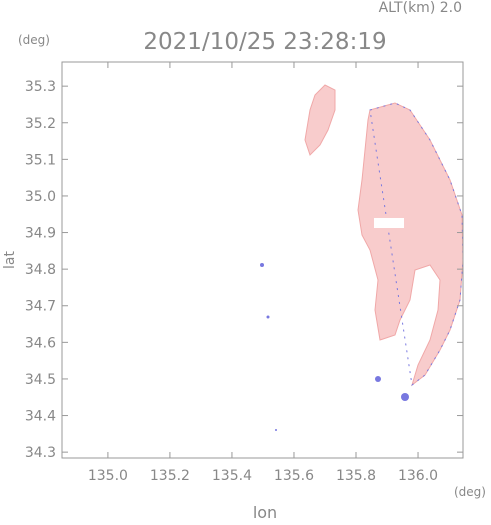  Describe the element at coordinates (418, 476) in the screenshot. I see `x-tick-label: 136.0` at that location.